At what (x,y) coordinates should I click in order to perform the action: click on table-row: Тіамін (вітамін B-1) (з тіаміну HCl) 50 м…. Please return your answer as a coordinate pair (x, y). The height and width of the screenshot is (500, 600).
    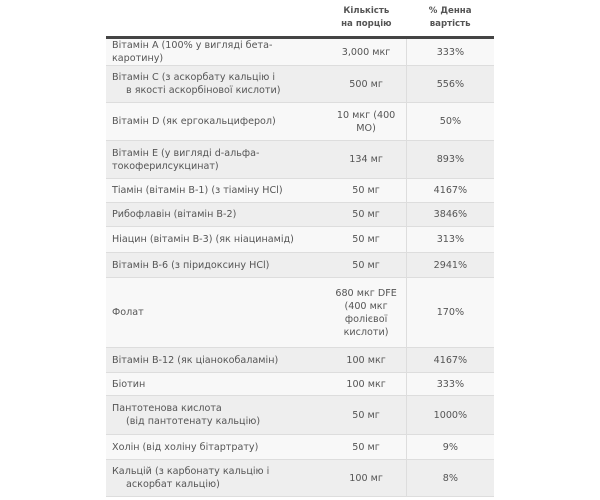
    Looking at the image, I should click on (300, 190).